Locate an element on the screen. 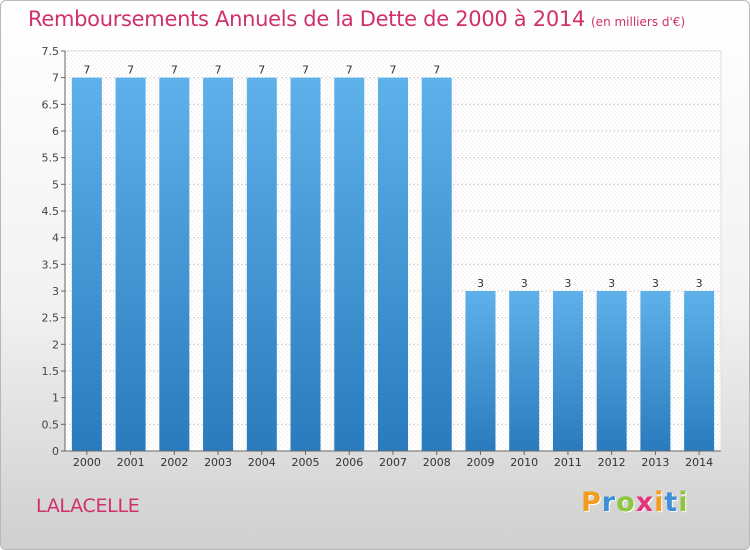 This screenshot has width=750, height=550. y-tick-label: 7.5 is located at coordinates (51, 51).